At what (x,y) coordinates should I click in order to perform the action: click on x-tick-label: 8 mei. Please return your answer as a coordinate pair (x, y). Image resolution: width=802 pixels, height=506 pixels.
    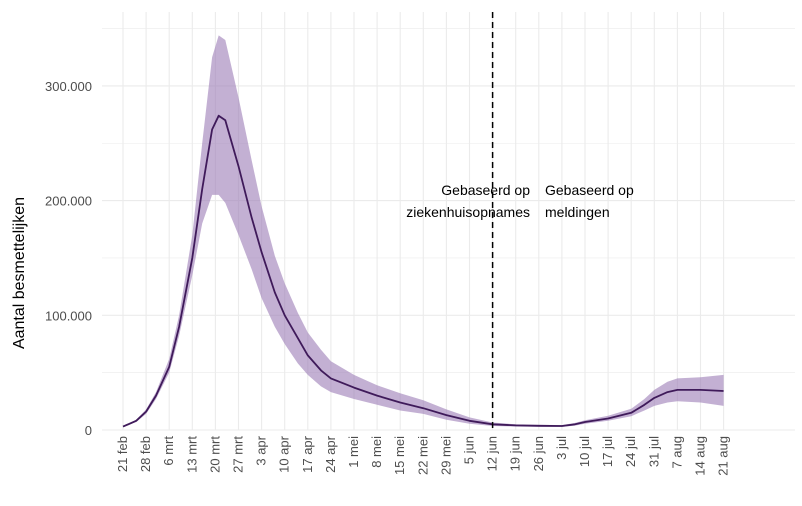
    Looking at the image, I should click on (376, 452).